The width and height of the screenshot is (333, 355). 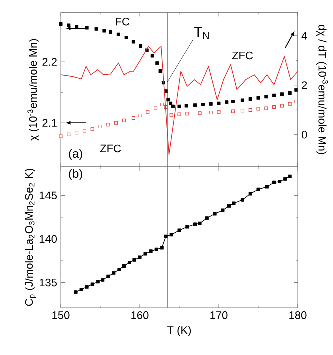 What do you see at coordinates (322, 89) in the screenshot?
I see `y2-axis-title: dχ / dT (10$^{-3}$emu/mole Mn)` at bounding box center [322, 89].